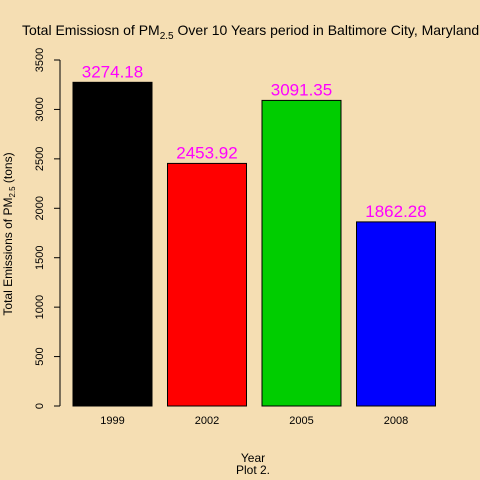 Image resolution: width=480 pixels, height=480 pixels. I want to click on y-tick-label: 3000, so click(40, 109).